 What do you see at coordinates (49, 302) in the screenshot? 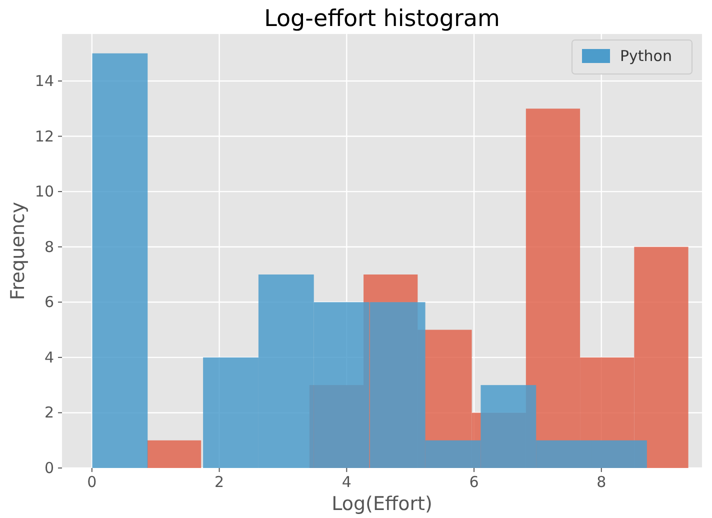
I see `y-tick-label: 6` at bounding box center [49, 302].